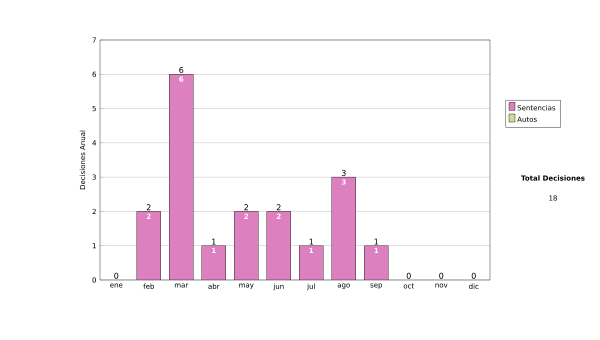 This screenshot has width=600, height=340. I want to click on total-label: 3, so click(344, 173).